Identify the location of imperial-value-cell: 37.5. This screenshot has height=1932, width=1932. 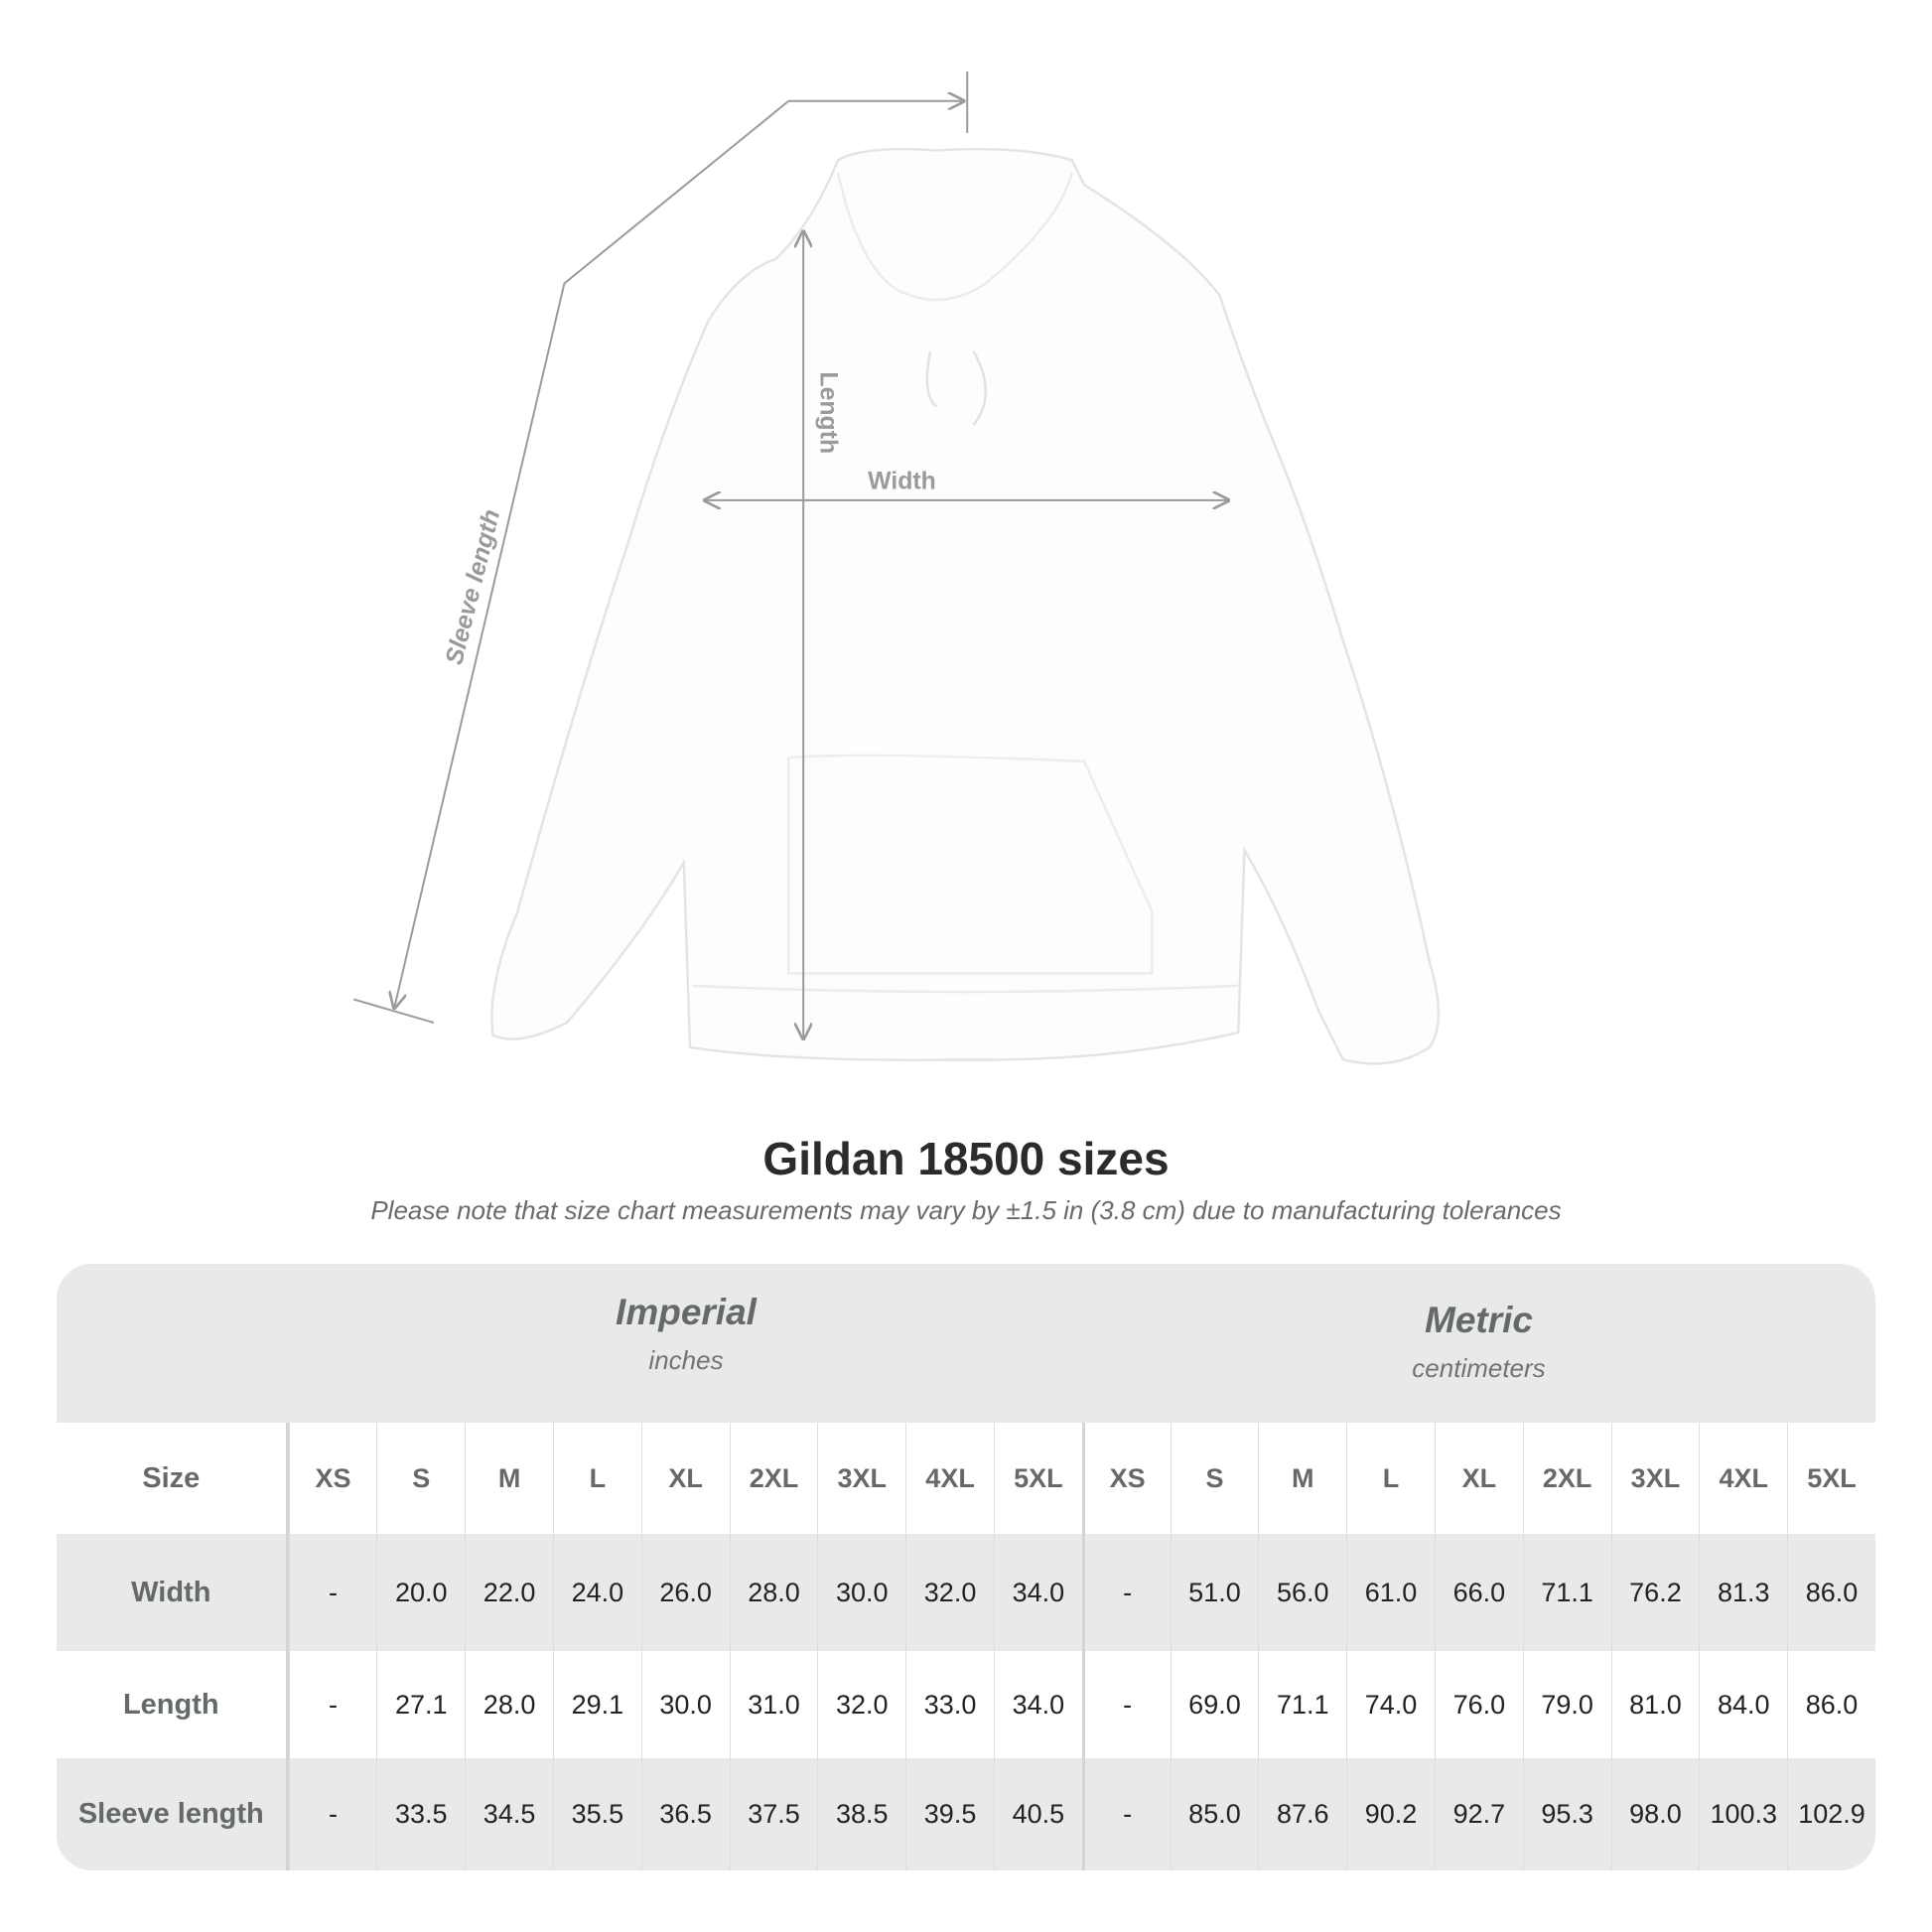
(773, 1814).